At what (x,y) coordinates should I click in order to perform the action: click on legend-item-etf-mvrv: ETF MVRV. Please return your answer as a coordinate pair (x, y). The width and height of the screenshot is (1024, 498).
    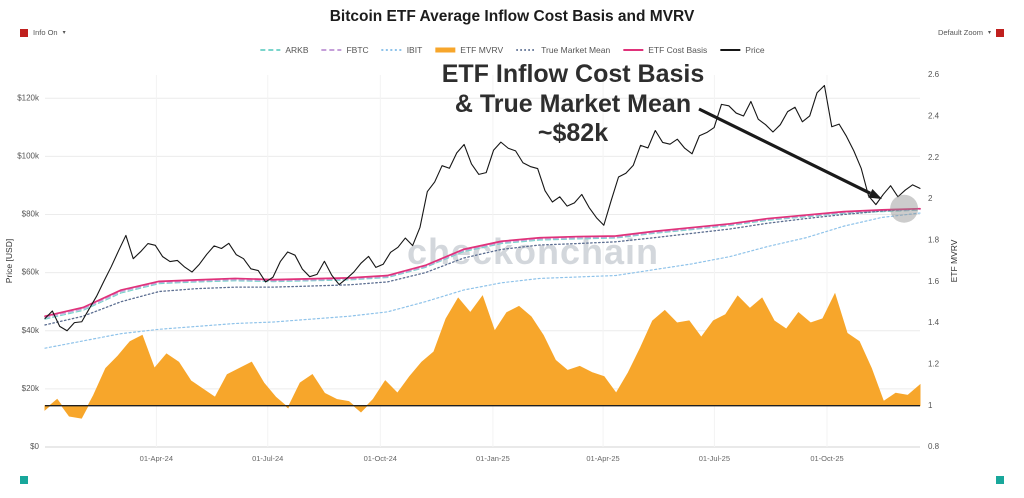
    Looking at the image, I should click on (468, 50).